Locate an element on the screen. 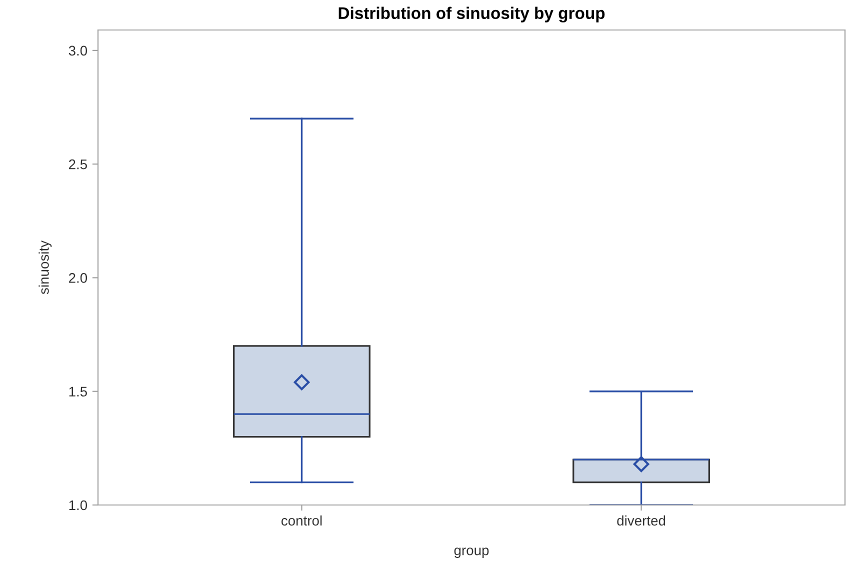 This screenshot has width=850, height=577. y-axis-title: sinuosity is located at coordinates (45, 267).